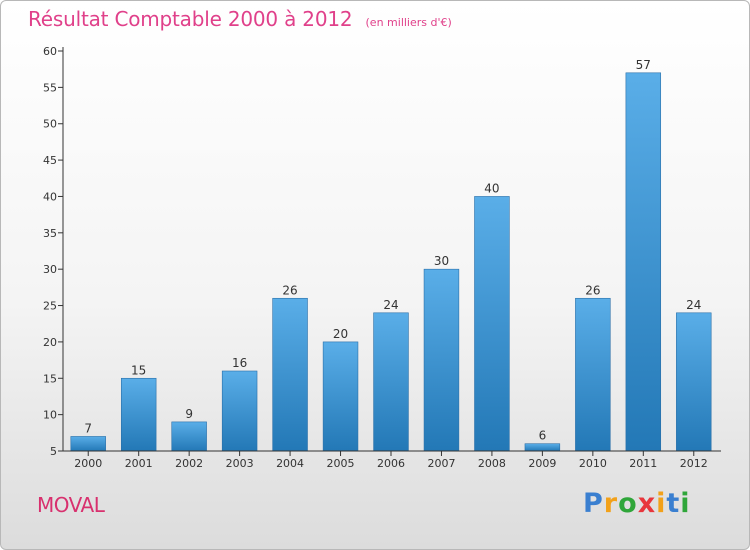 This screenshot has width=750, height=550. Describe the element at coordinates (50, 233) in the screenshot. I see `y-tick-label-35: 35` at that location.